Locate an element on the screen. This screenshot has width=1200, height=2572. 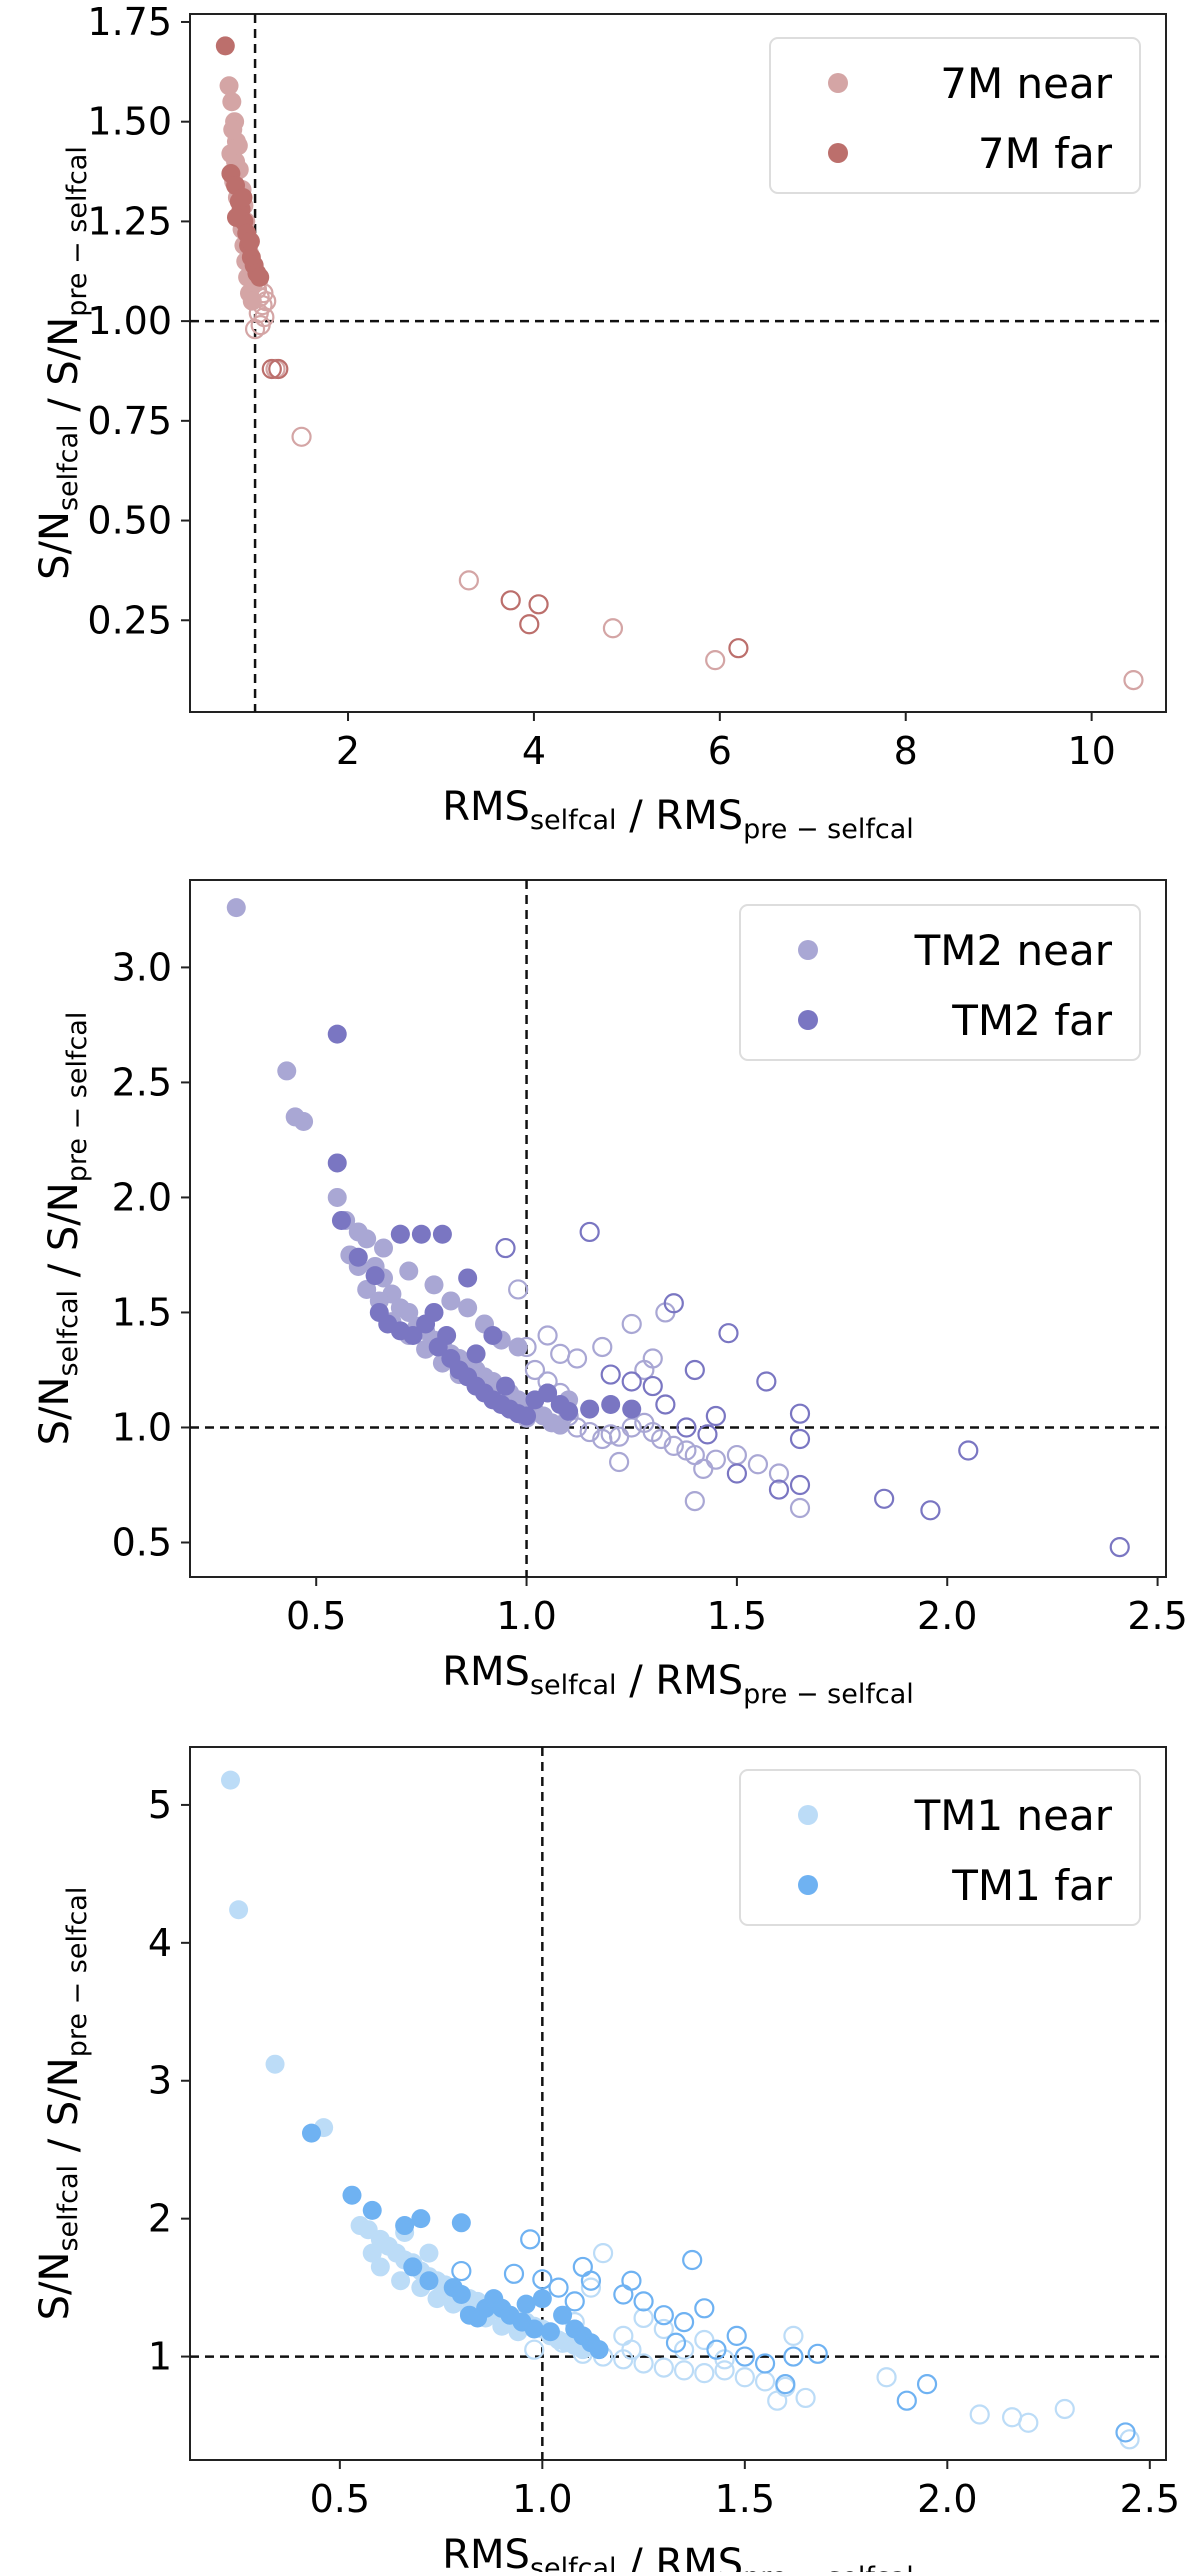
y-tick-label: 0.25 is located at coordinates (129, 620).